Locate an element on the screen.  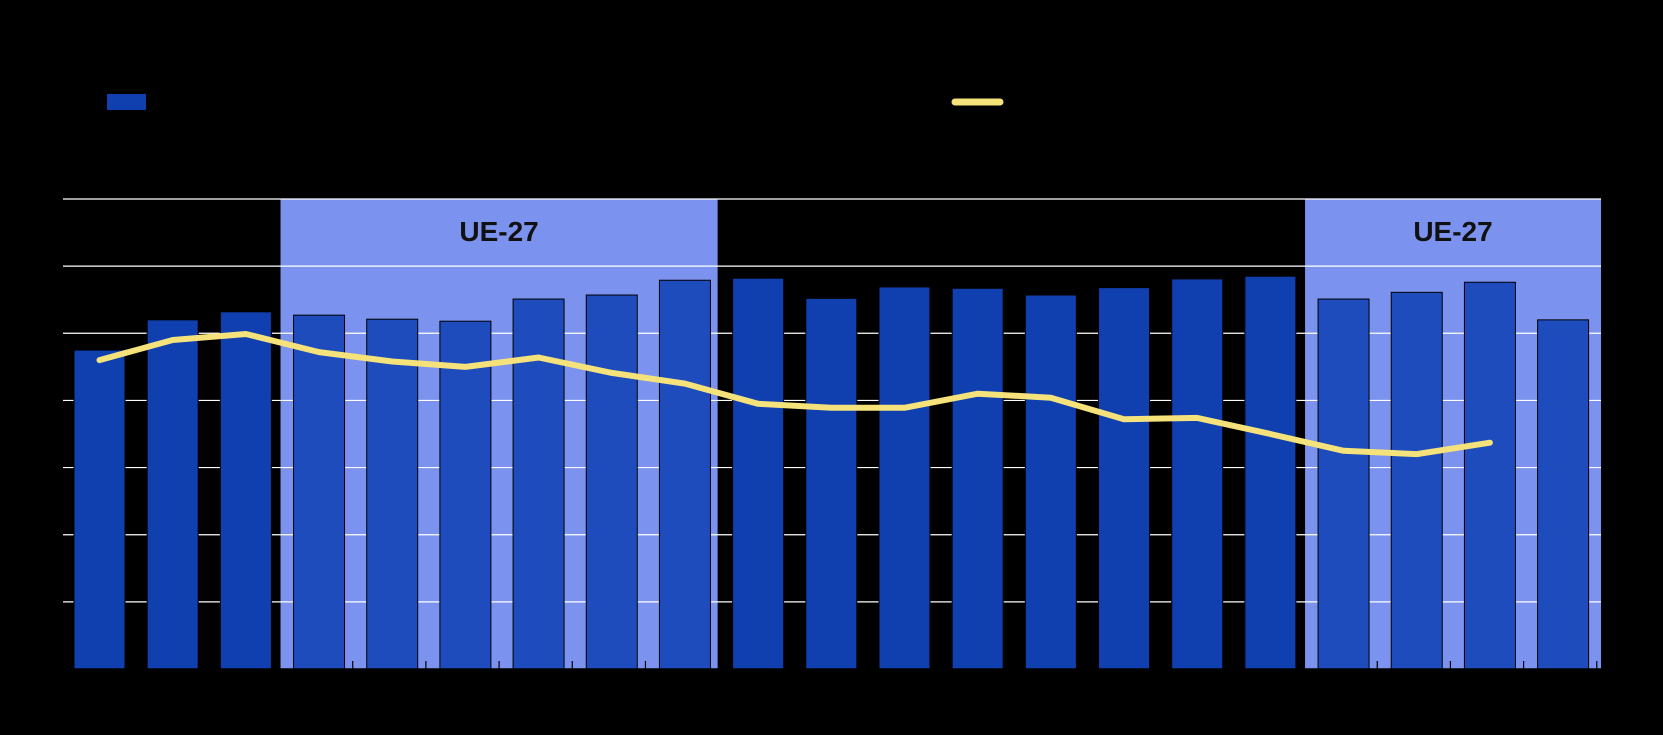
line-path is located at coordinates (794, 394).